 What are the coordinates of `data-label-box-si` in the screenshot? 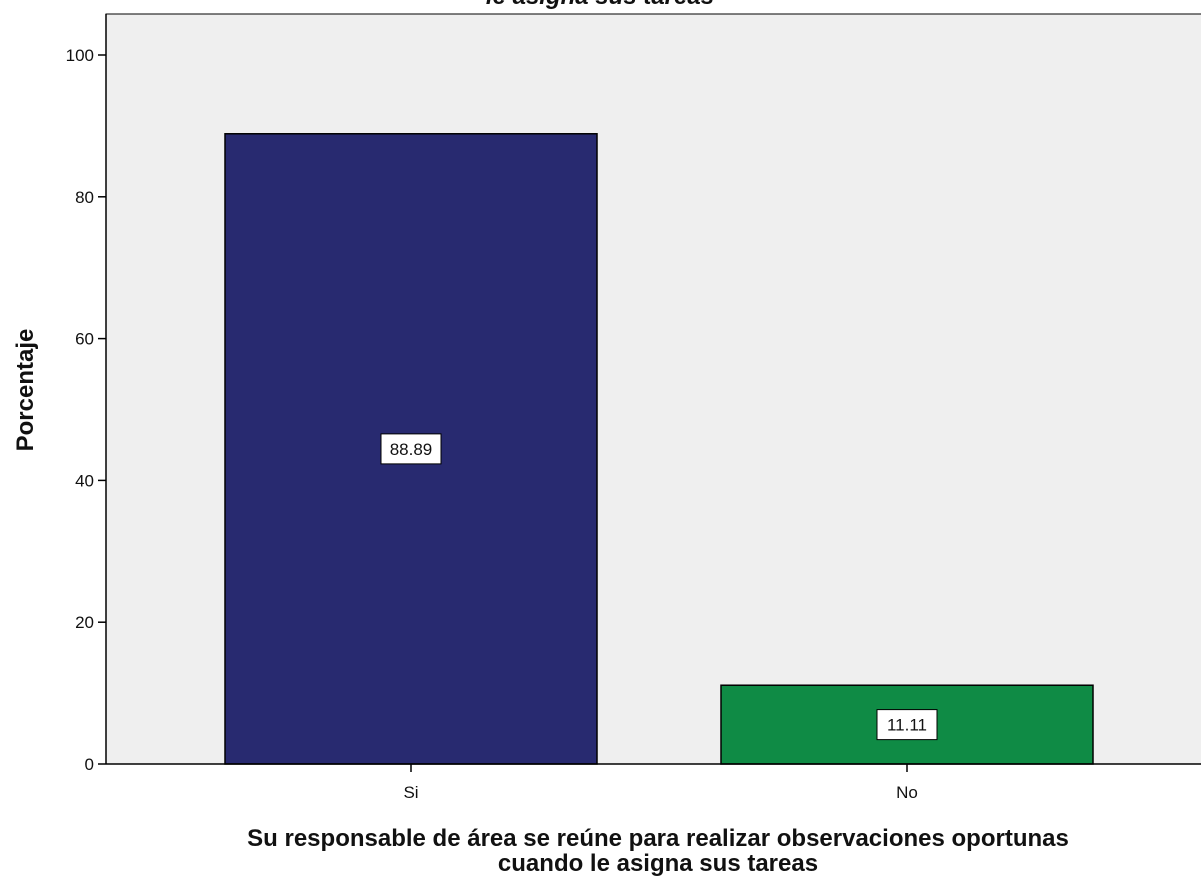 It's located at (411, 449).